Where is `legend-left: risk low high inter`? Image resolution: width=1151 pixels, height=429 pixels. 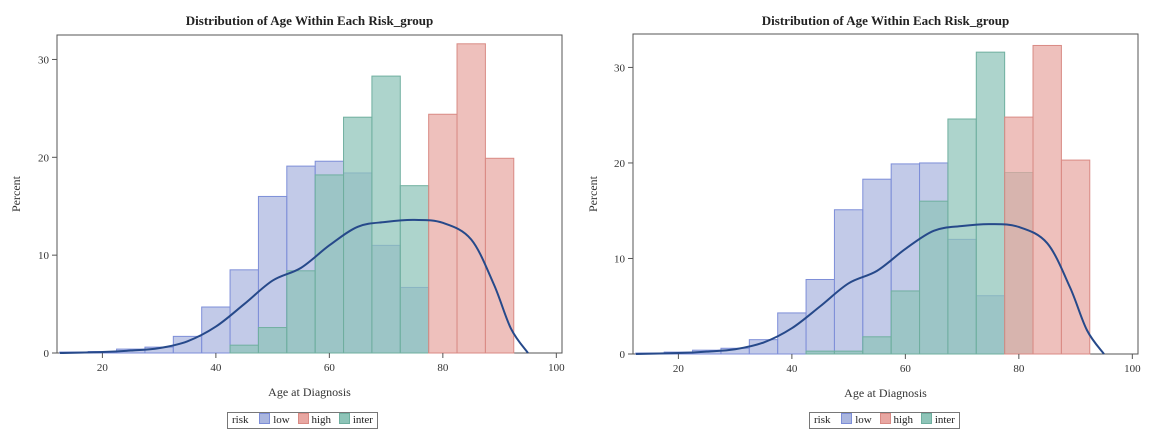 legend-left: risk low high inter is located at coordinates (302, 420).